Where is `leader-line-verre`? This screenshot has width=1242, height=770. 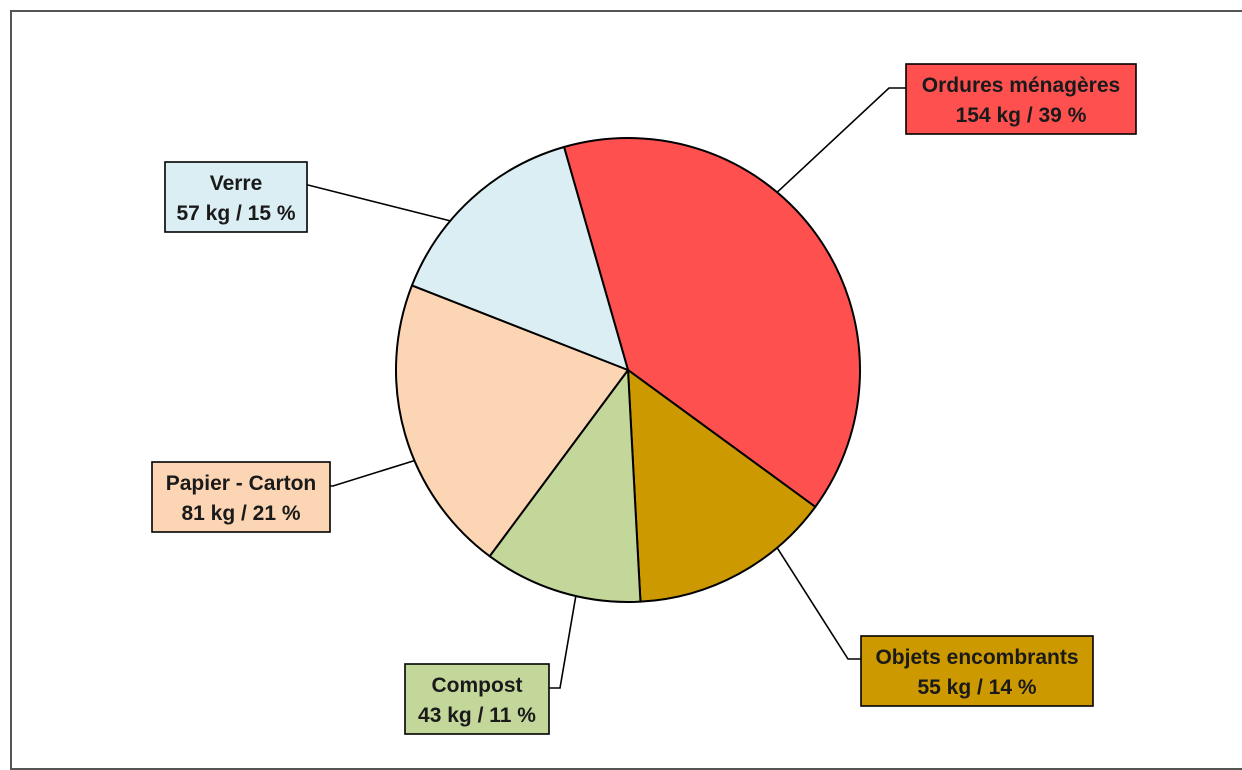
leader-line-verre is located at coordinates (379, 203).